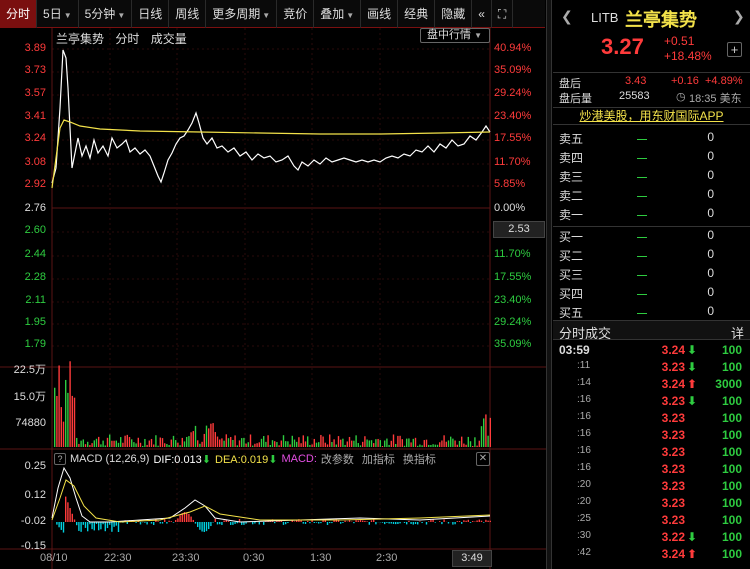 The height and width of the screenshot is (569, 750). Describe the element at coordinates (651, 368) in the screenshot. I see `trade-row: :11 3.23 ⬇ 100` at that location.